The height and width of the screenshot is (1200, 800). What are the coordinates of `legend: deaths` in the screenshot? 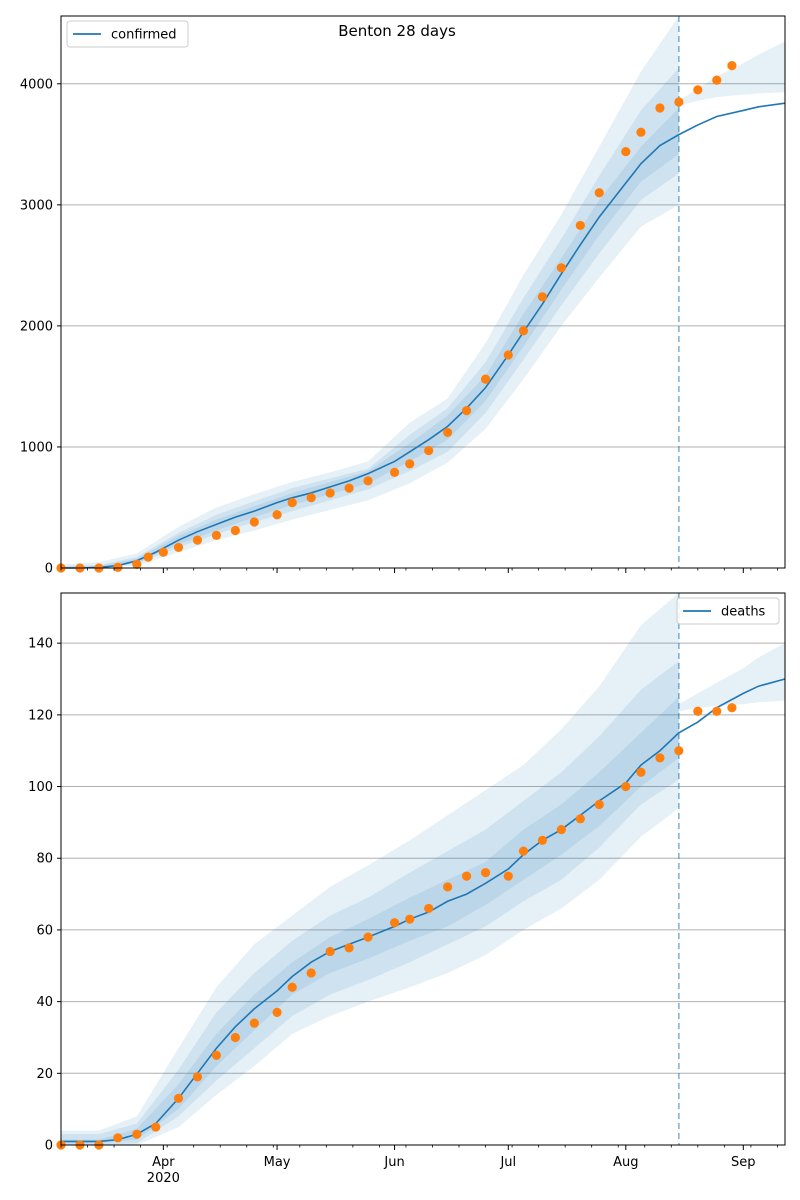 It's located at (728, 611).